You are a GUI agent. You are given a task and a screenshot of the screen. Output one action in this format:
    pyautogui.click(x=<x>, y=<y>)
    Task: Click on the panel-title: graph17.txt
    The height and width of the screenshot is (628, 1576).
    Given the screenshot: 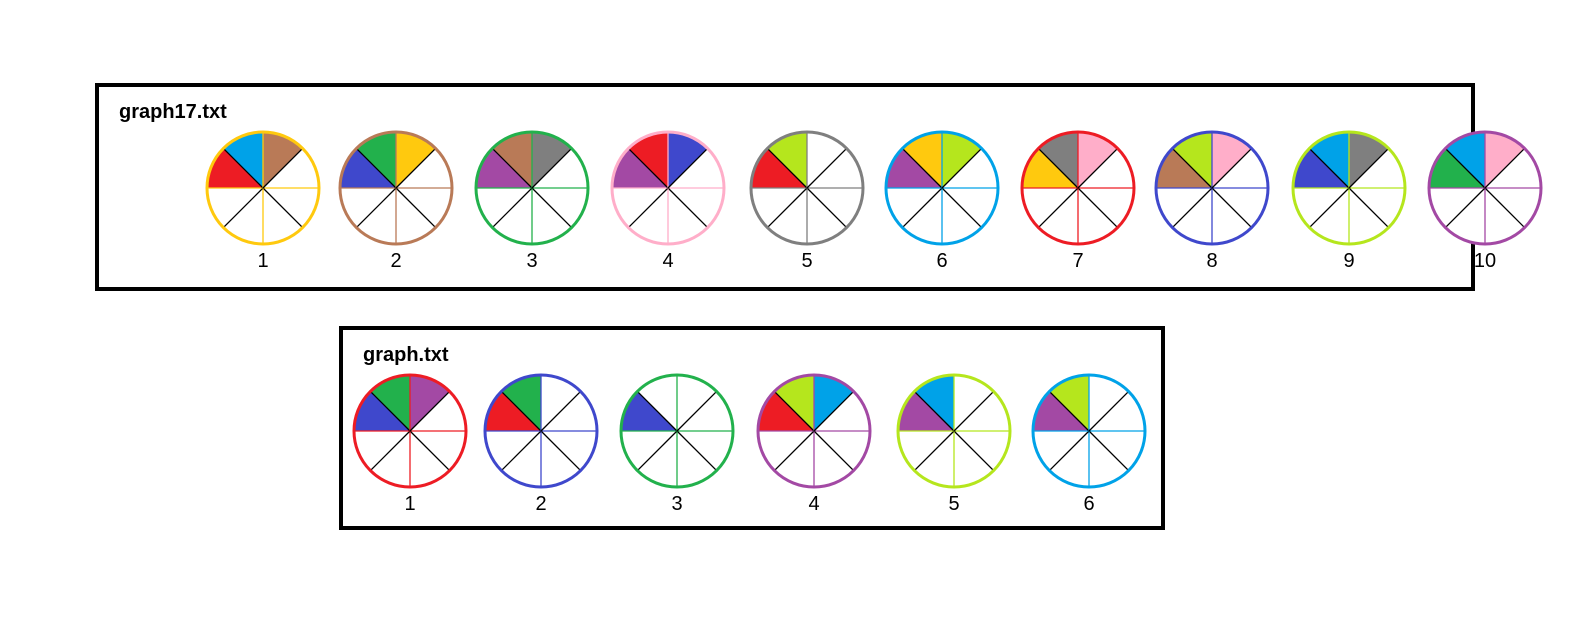 What is the action you would take?
    pyautogui.click(x=173, y=112)
    